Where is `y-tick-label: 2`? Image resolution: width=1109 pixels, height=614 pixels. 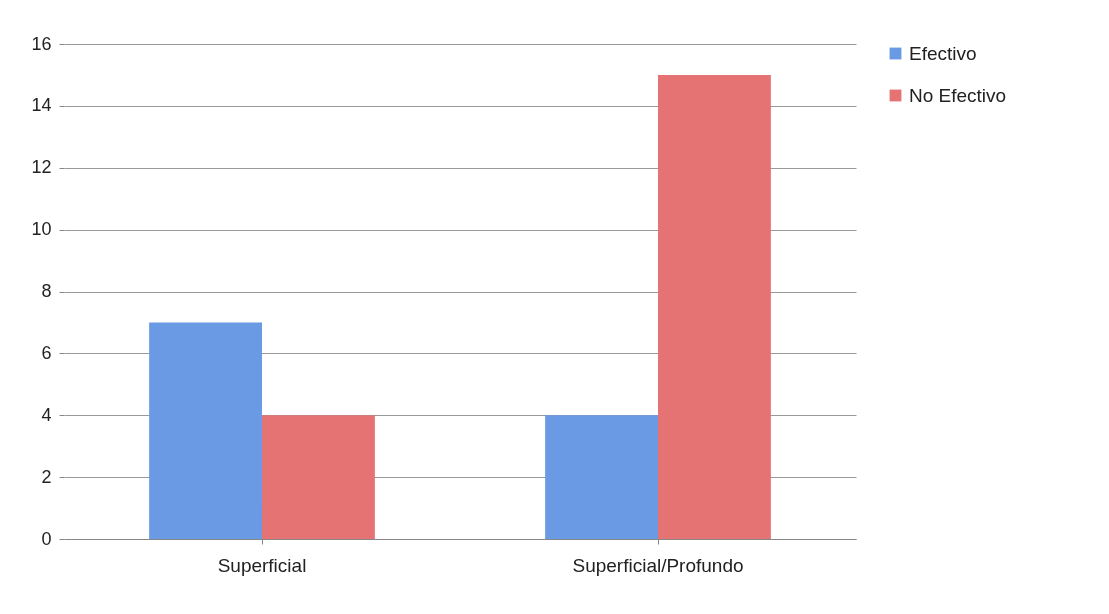
y-tick-label: 2 is located at coordinates (46, 476).